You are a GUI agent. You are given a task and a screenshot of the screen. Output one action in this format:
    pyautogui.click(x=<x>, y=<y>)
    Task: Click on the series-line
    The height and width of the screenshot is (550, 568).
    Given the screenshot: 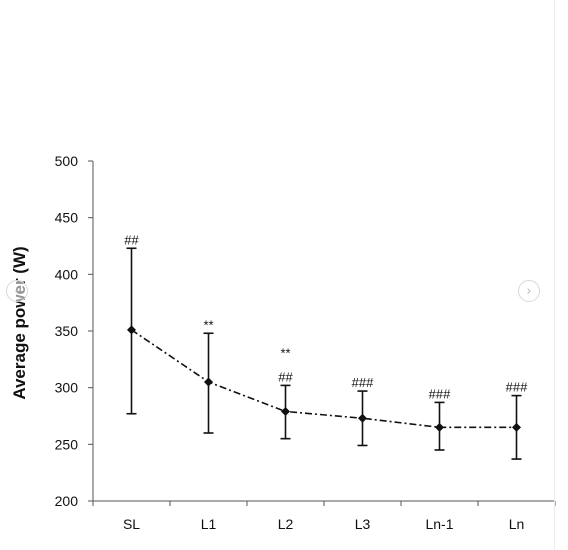 What is the action you would take?
    pyautogui.click(x=324, y=379)
    